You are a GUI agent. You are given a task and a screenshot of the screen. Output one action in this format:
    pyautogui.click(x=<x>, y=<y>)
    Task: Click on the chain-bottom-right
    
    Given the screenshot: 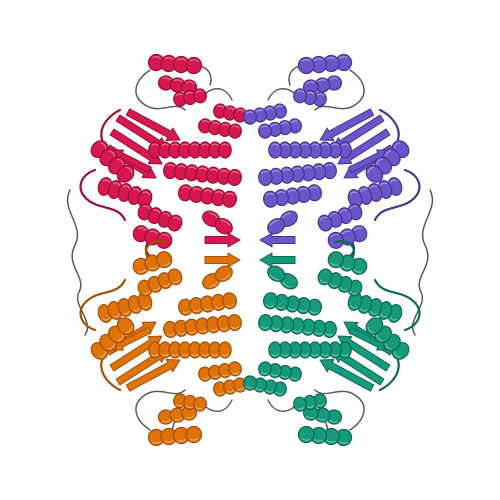 What is the action you would take?
    pyautogui.click(x=332, y=343)
    